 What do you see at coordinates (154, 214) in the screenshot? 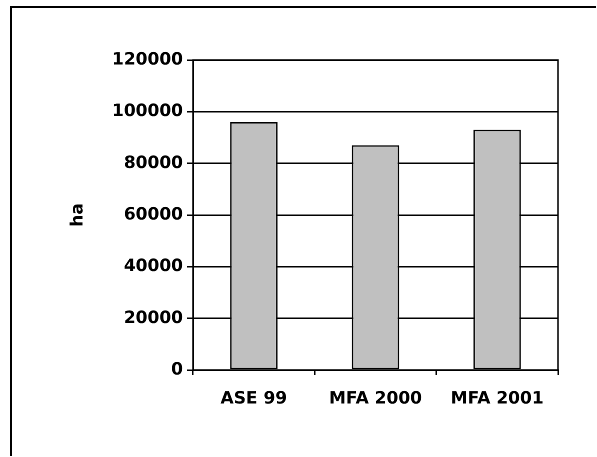
I see `y-tick-label: 60000` at bounding box center [154, 214].